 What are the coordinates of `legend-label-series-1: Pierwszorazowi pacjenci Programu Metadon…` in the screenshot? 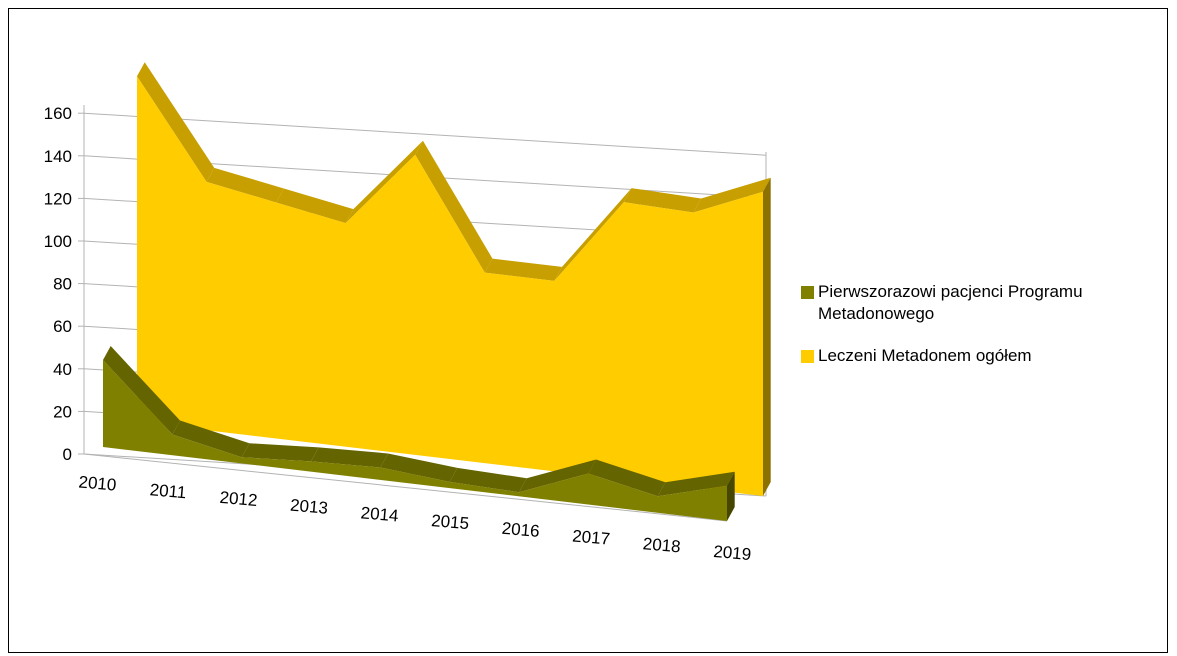 It's located at (950, 302).